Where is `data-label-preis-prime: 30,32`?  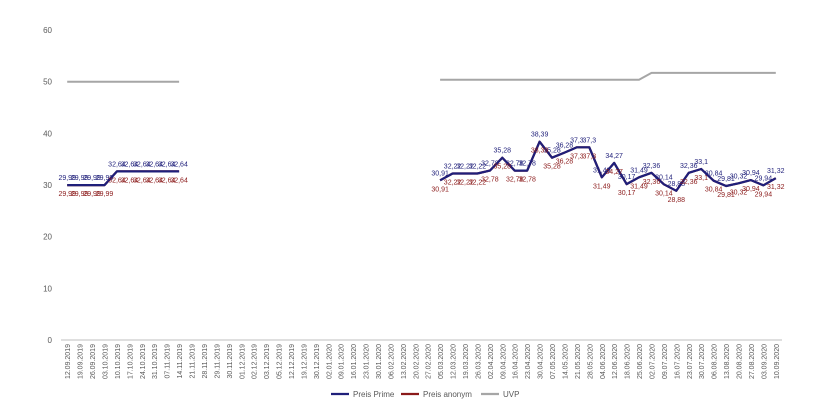 data-label-preis-prime: 30,32 is located at coordinates (739, 176).